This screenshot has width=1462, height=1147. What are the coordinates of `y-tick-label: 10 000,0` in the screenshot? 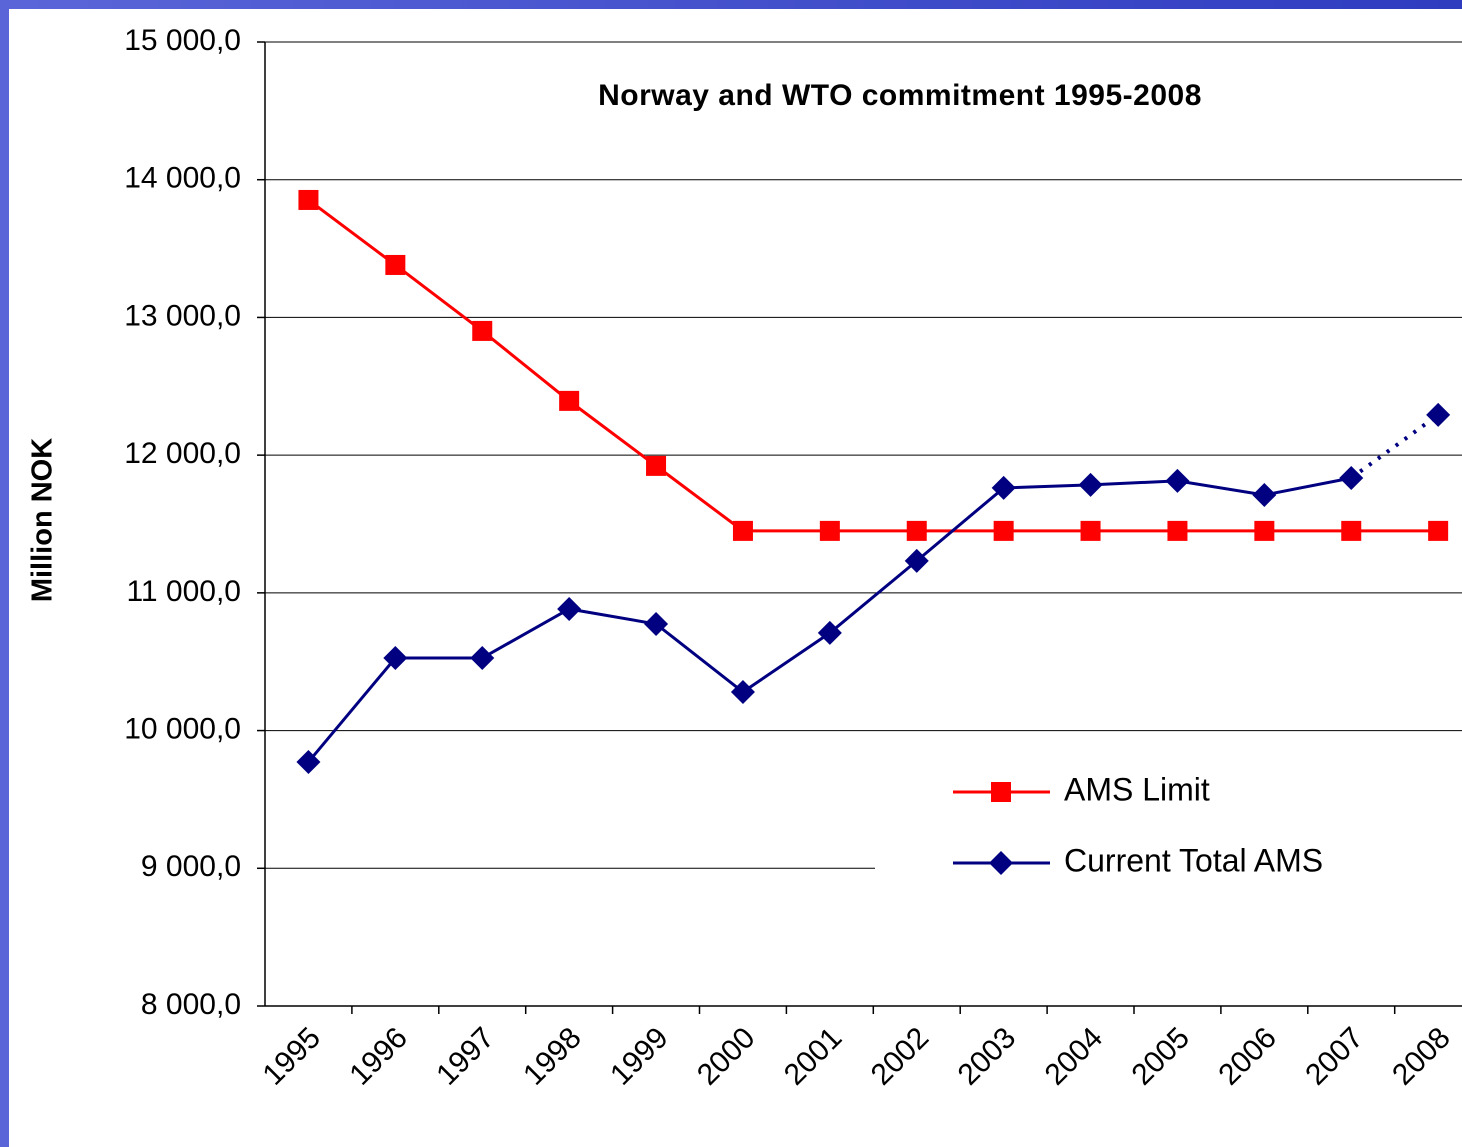 It's located at (182, 728).